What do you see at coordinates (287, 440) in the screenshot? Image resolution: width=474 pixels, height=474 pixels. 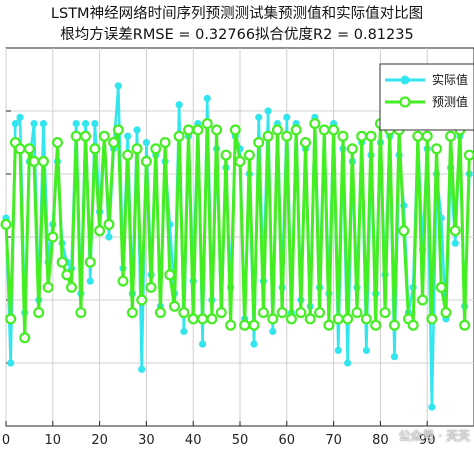 I see `x-tick-label: 60` at bounding box center [287, 440].